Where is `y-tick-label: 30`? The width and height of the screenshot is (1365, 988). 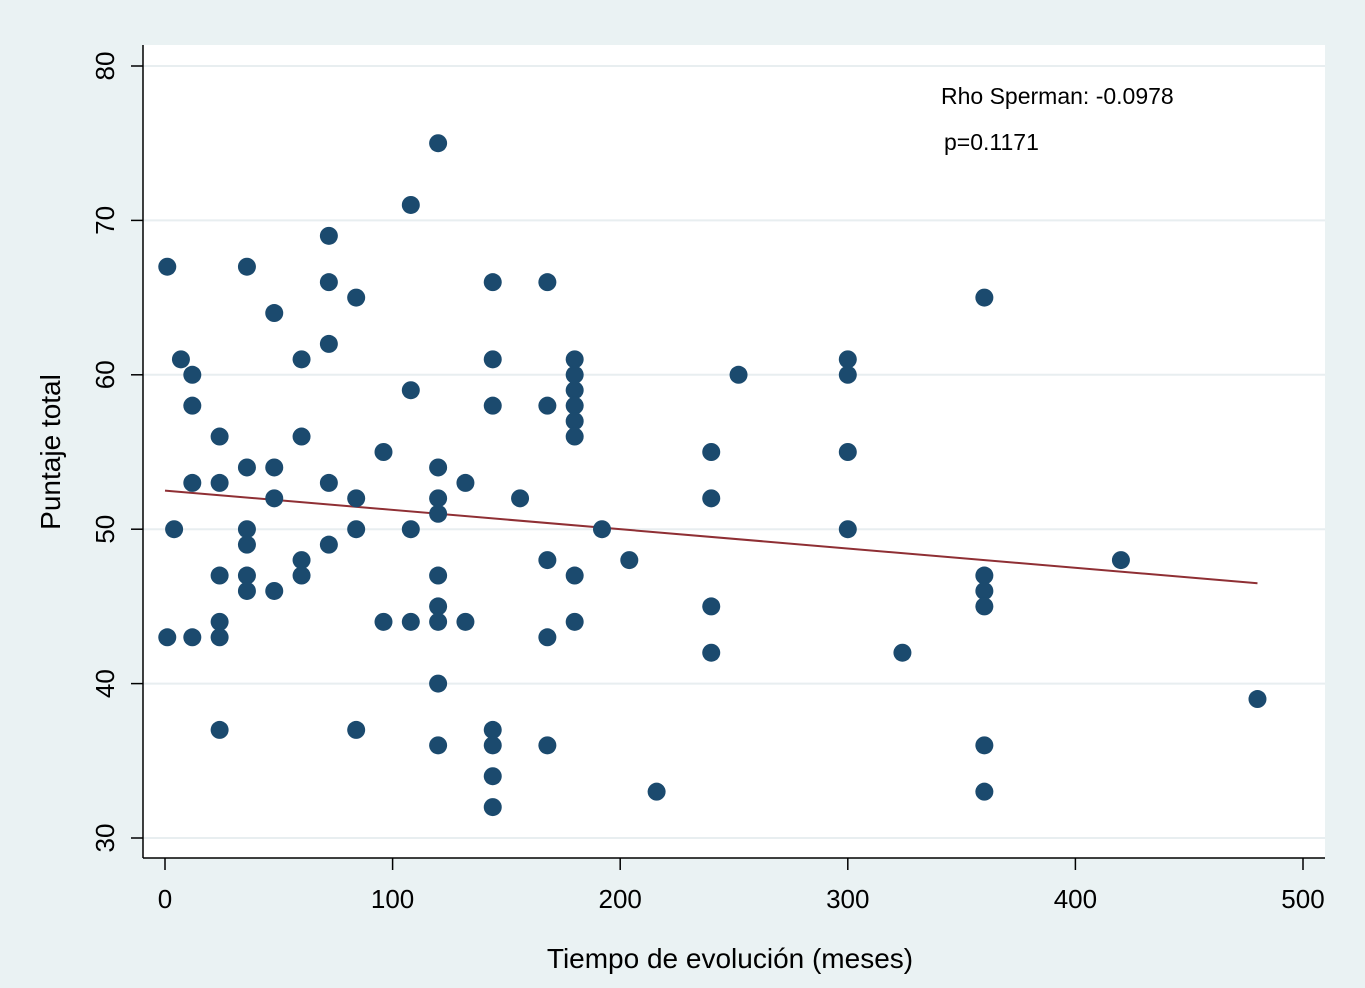 y-tick-label: 30 is located at coordinates (105, 838).